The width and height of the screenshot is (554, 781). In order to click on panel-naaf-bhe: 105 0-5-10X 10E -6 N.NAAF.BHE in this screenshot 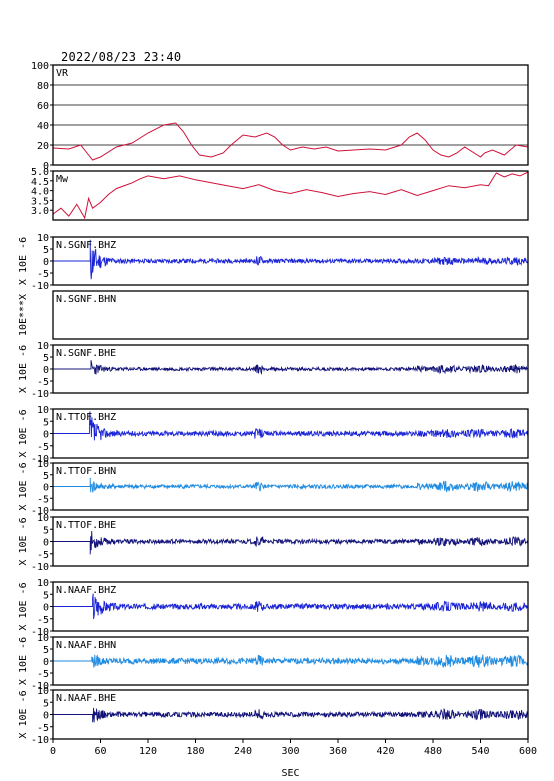, I will do `click(273, 716)`.